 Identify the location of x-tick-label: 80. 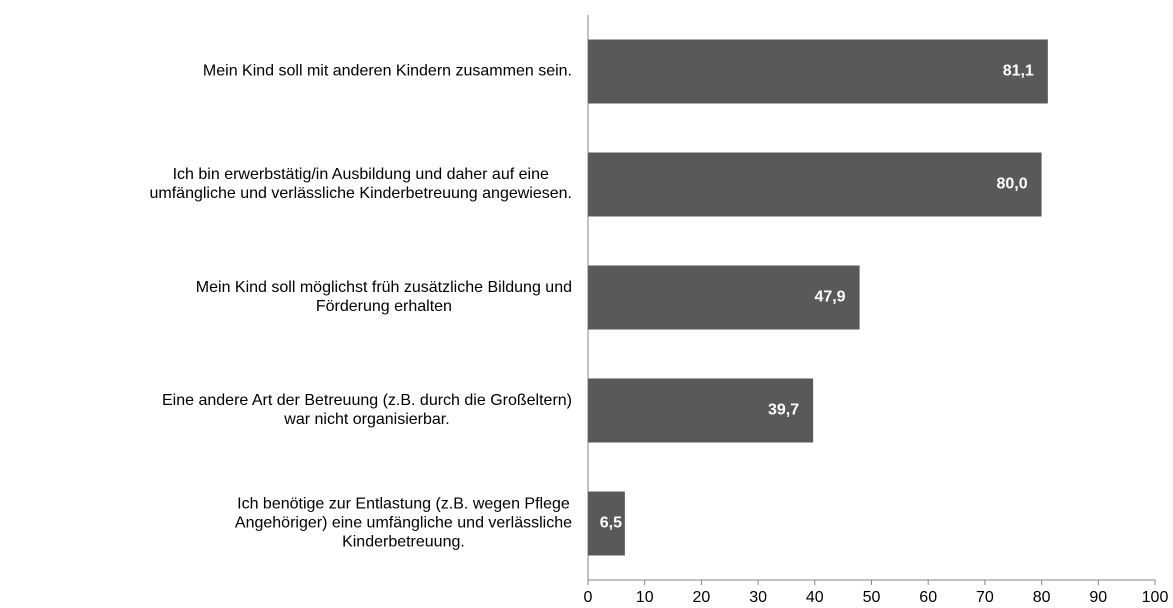
(1042, 597).